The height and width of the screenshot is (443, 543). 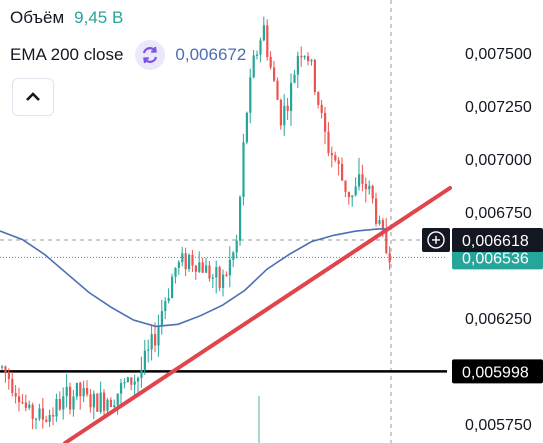 What do you see at coordinates (498, 319) in the screenshot?
I see `y-tick-label: 0,006250` at bounding box center [498, 319].